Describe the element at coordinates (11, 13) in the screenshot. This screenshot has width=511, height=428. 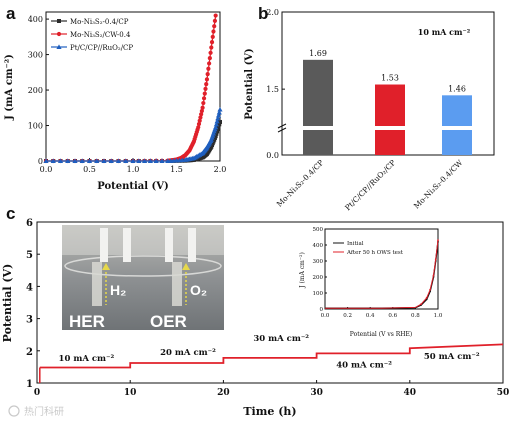
I see `panel-letter-a: a` at that location.